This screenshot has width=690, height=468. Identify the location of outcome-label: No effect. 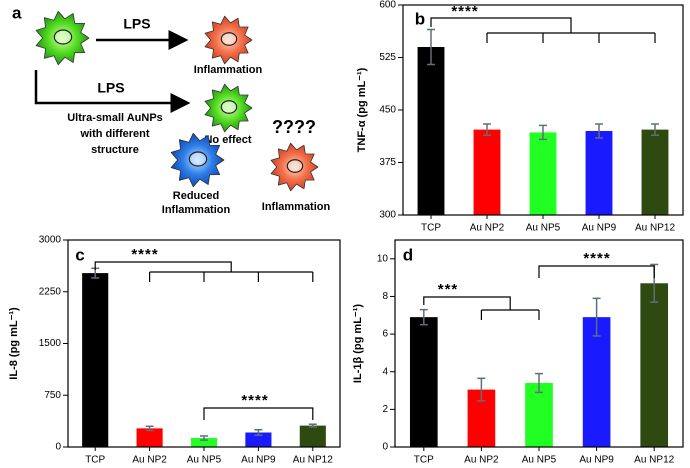
(227, 140).